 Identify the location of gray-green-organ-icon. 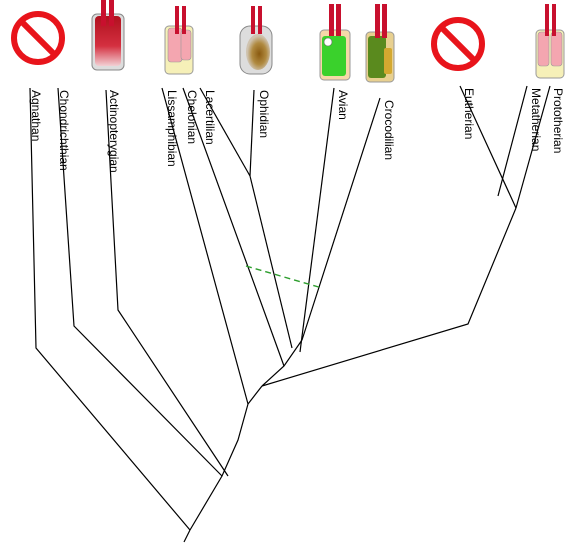
(256, 40).